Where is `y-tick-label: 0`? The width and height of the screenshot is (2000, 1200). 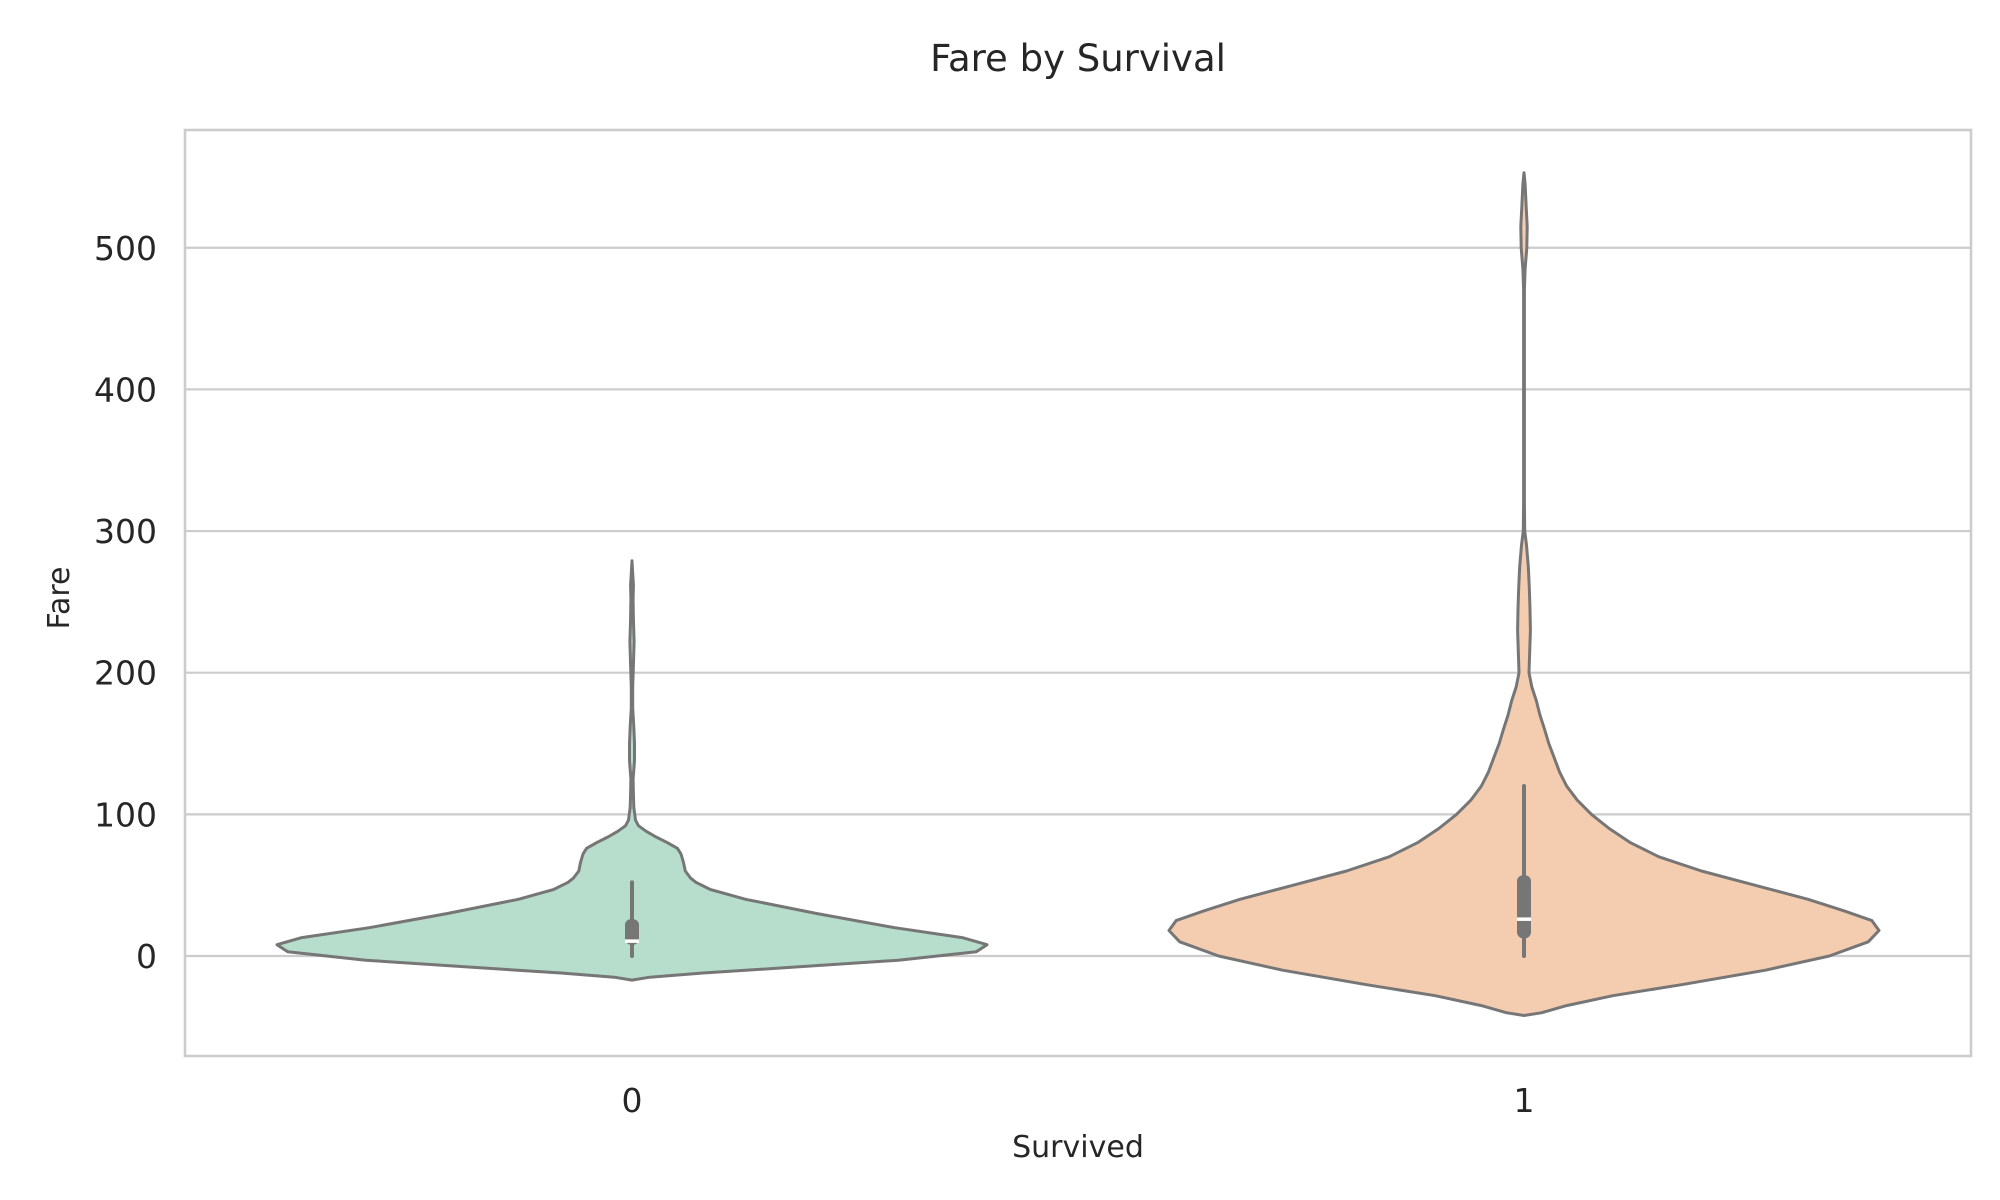
y-tick-label: 0 is located at coordinates (146, 956).